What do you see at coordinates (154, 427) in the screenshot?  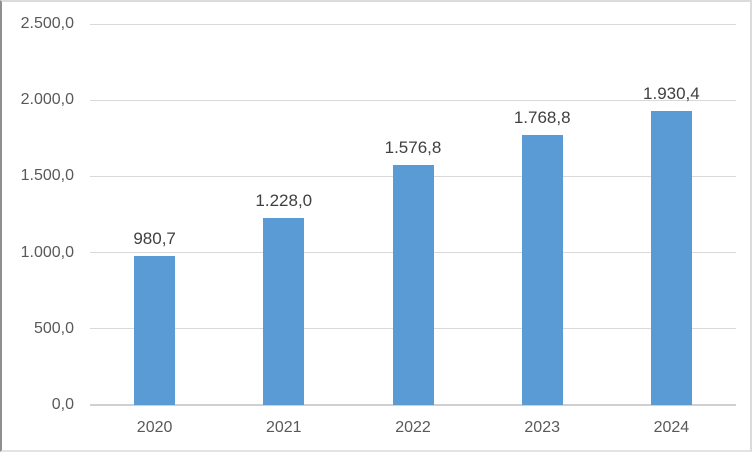 I see `x-axis-tick-label-2020: 2020` at bounding box center [154, 427].